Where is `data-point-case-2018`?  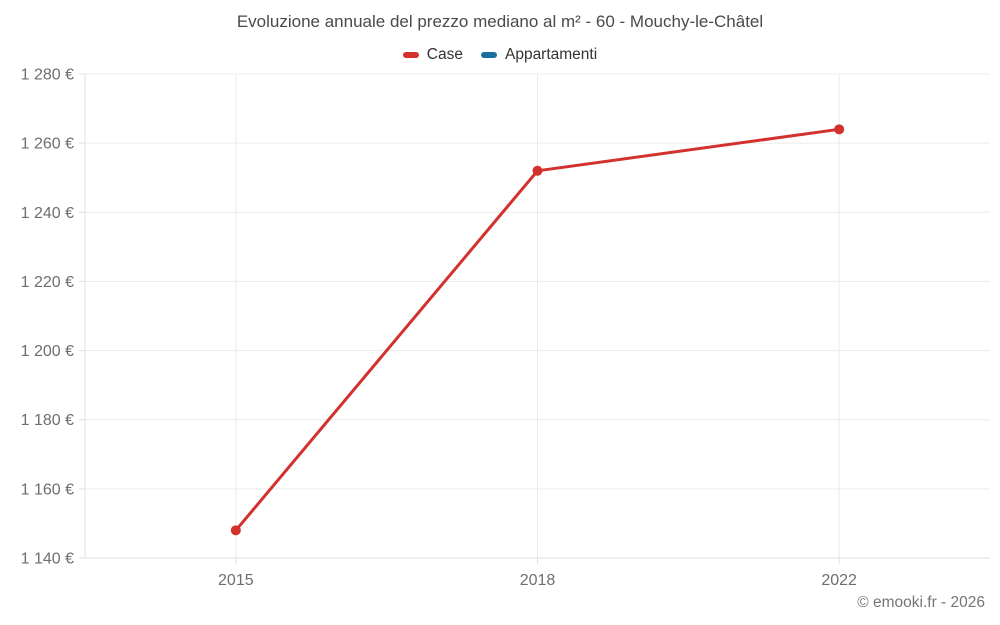 data-point-case-2018 is located at coordinates (537, 170).